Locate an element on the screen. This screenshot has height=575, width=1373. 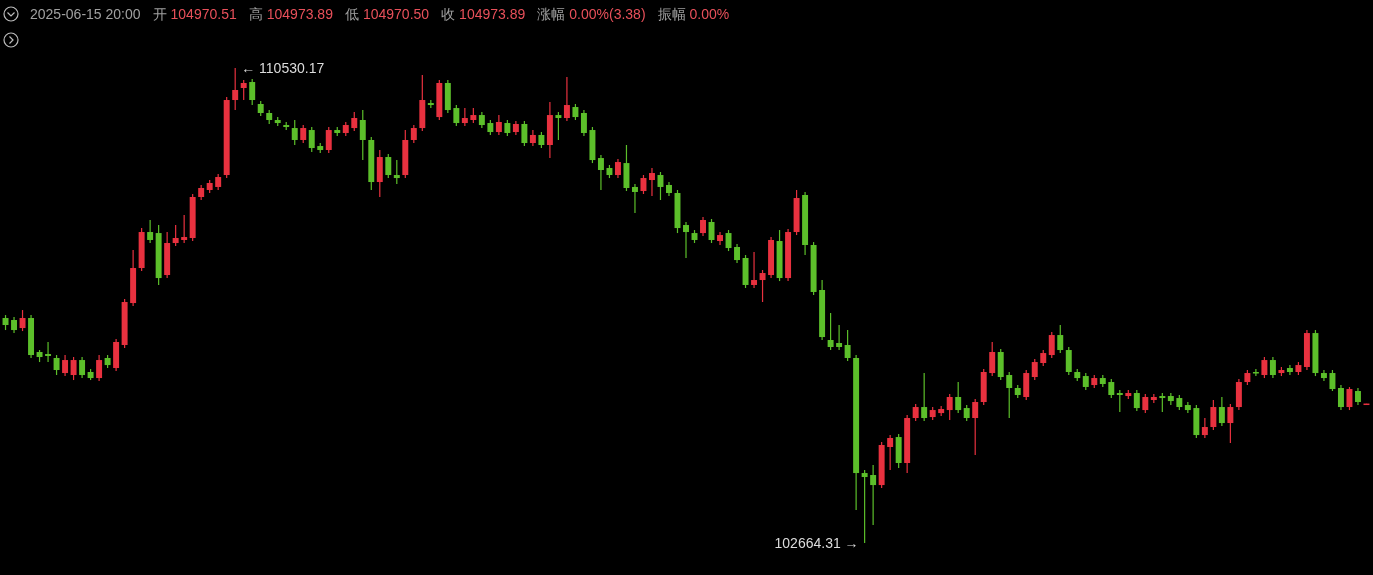
text: 2025-06-15 20:00 is located at coordinates (85, 14).